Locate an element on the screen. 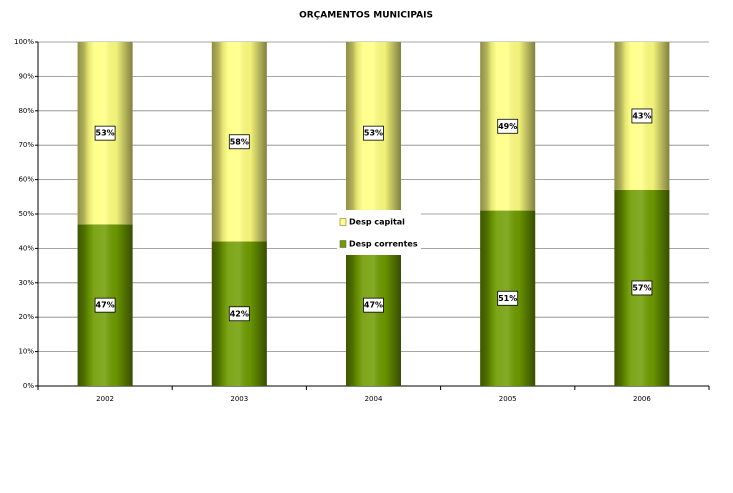  y-tick-label: 40% is located at coordinates (26, 248).